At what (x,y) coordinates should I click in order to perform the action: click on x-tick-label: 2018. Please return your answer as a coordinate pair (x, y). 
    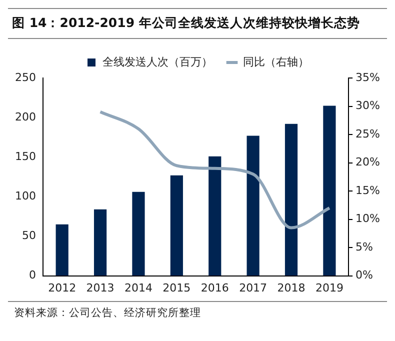
    Looking at the image, I should click on (291, 287).